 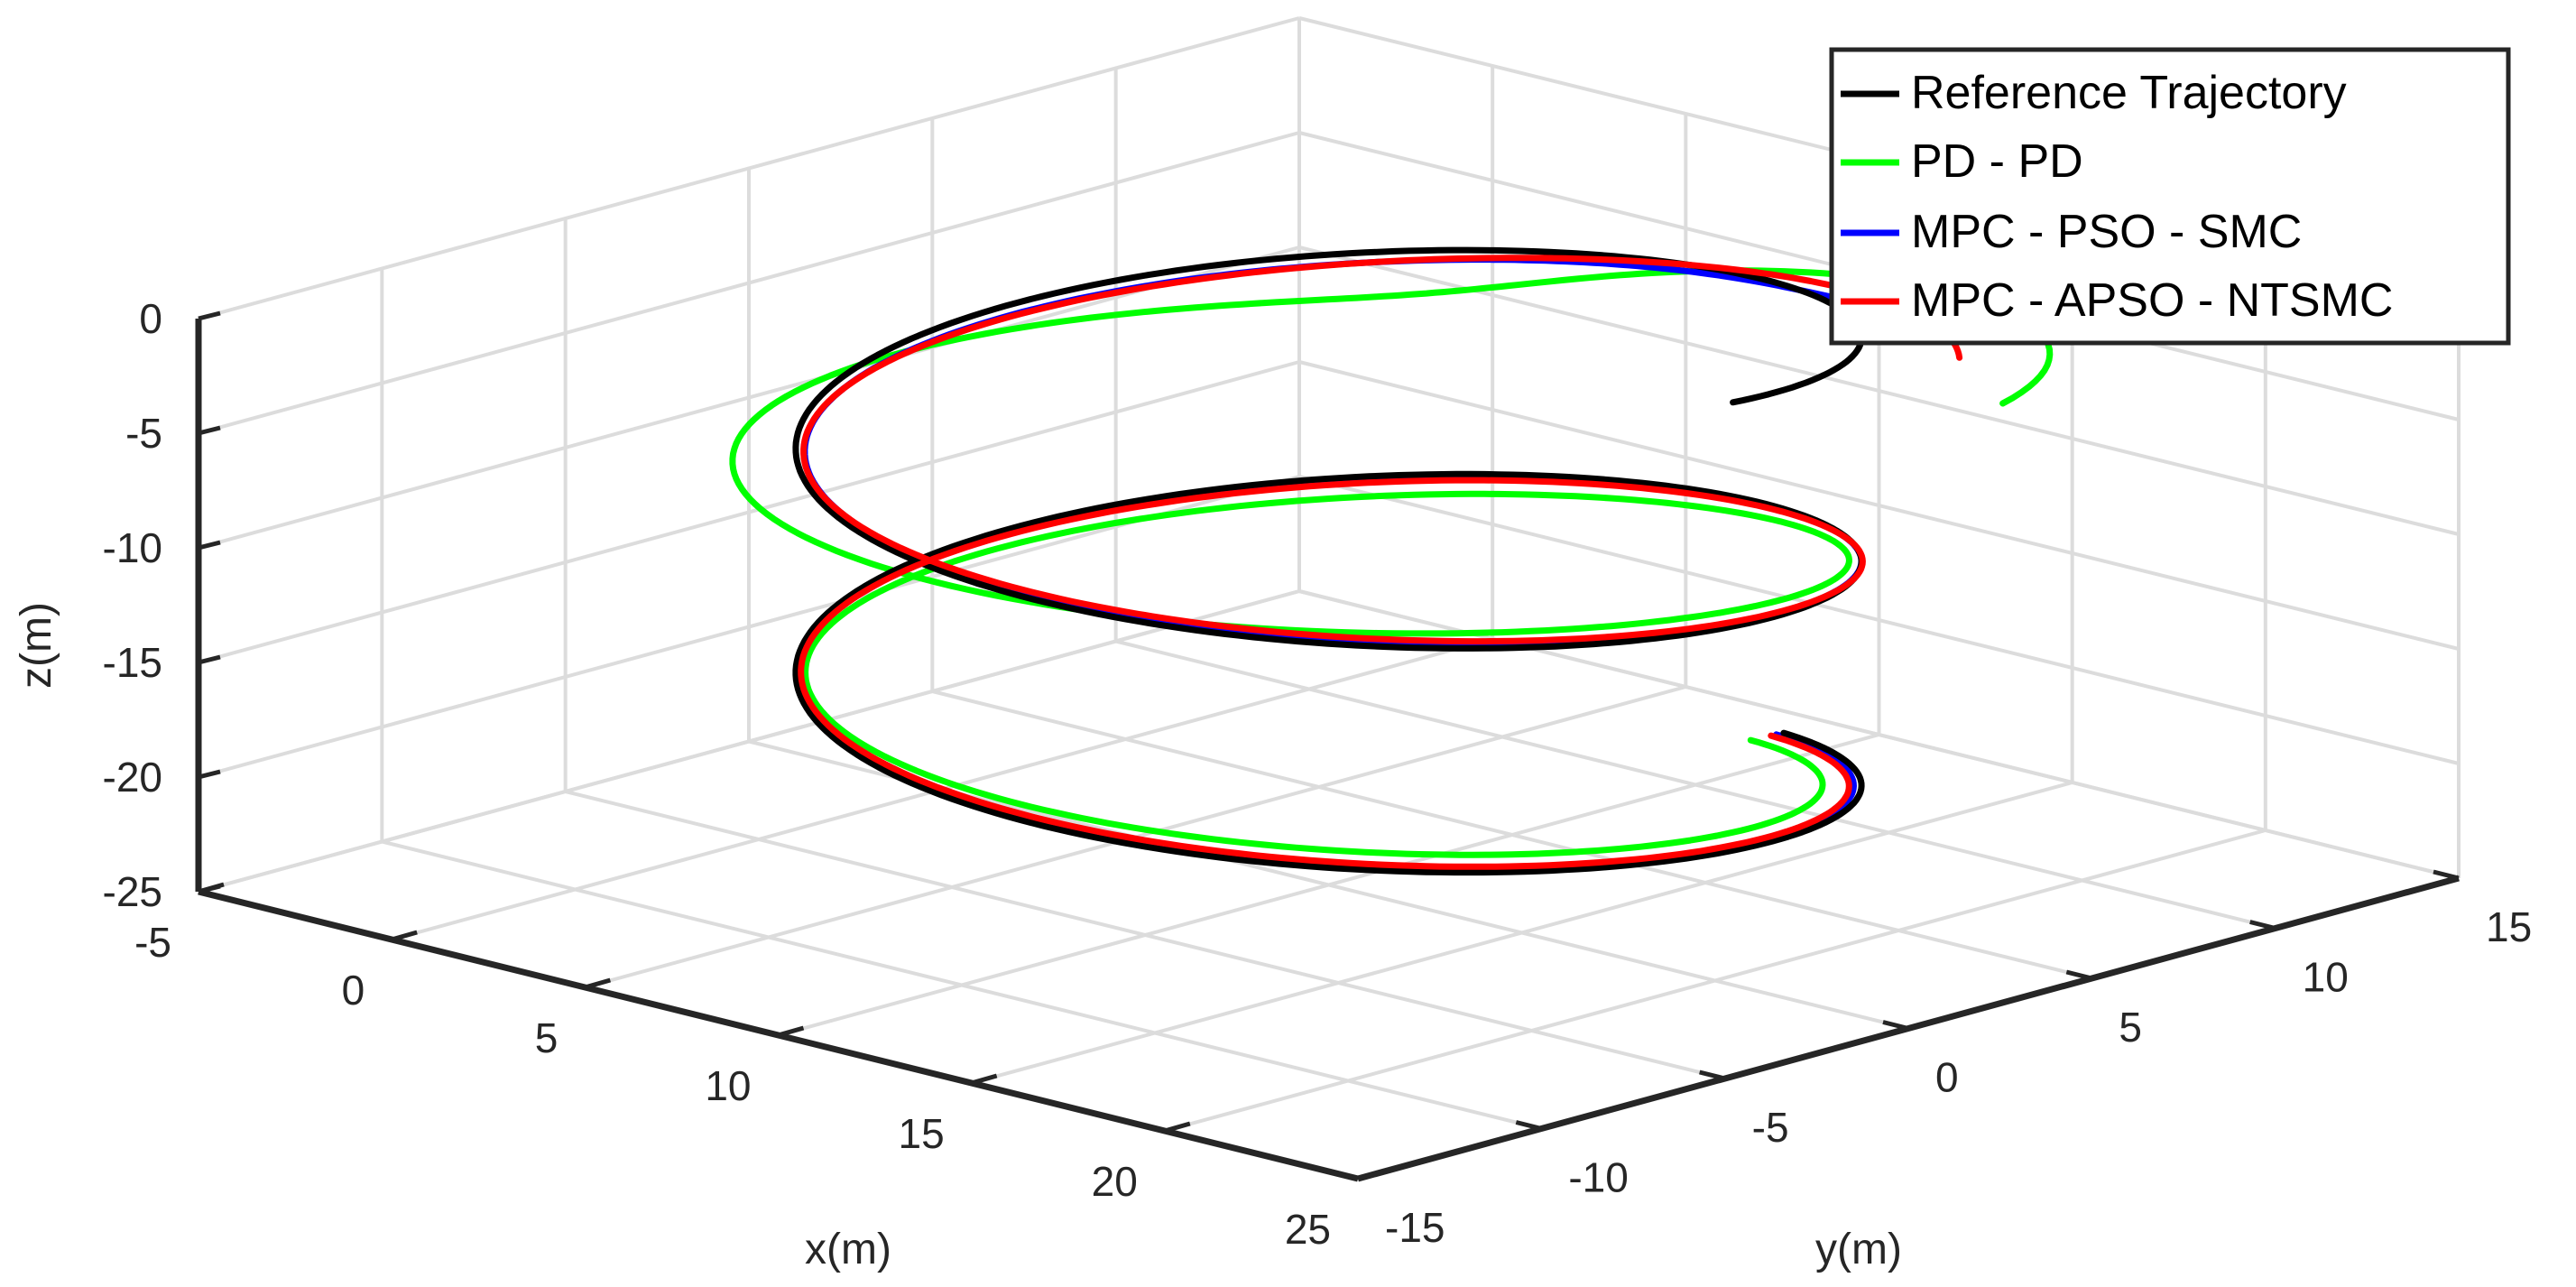 I want to click on y-tick-label: -10, so click(x=1598, y=1177).